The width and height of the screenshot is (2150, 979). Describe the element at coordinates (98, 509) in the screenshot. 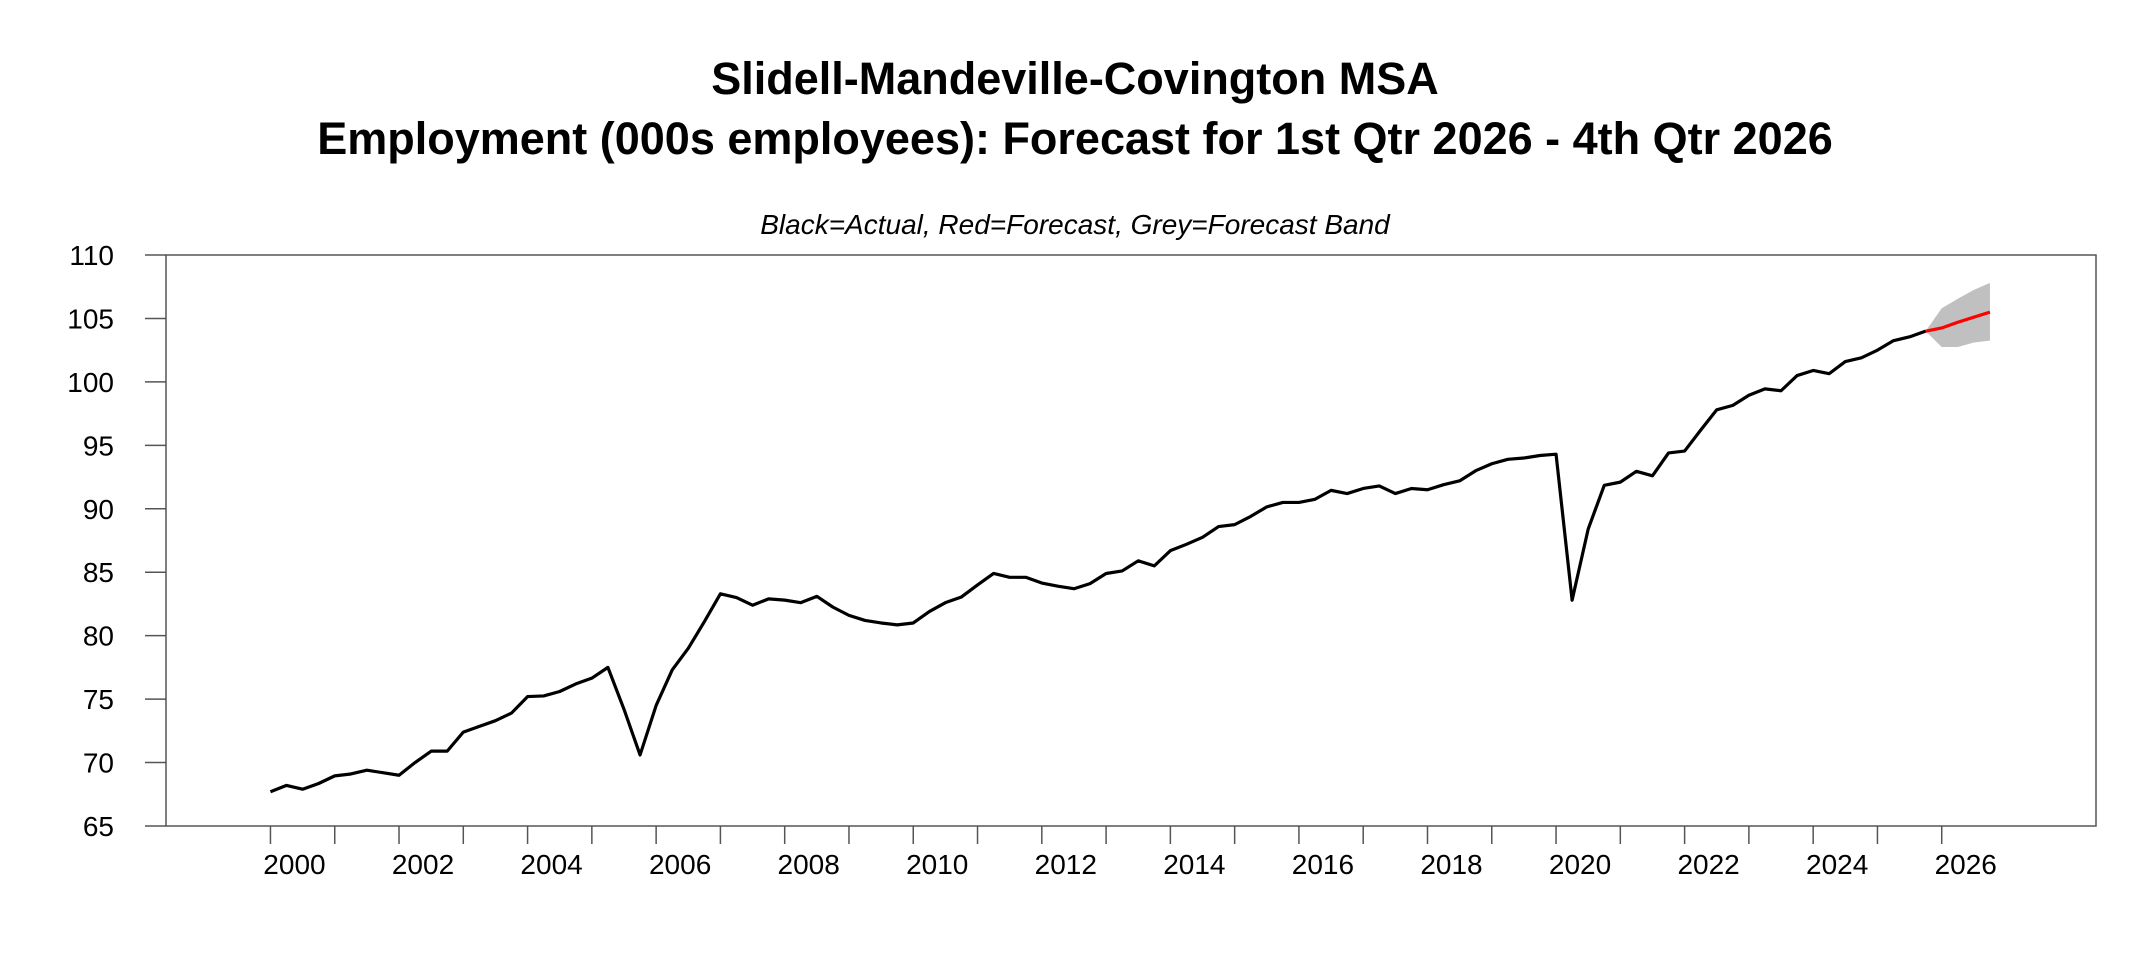

I see `y-tick-label: 90` at that location.